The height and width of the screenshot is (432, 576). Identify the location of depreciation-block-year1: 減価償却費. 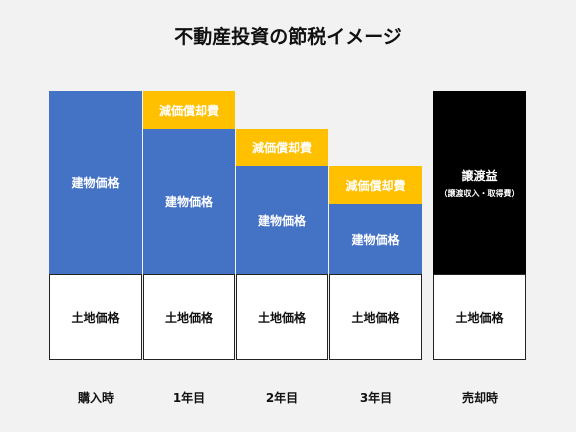
(189, 110).